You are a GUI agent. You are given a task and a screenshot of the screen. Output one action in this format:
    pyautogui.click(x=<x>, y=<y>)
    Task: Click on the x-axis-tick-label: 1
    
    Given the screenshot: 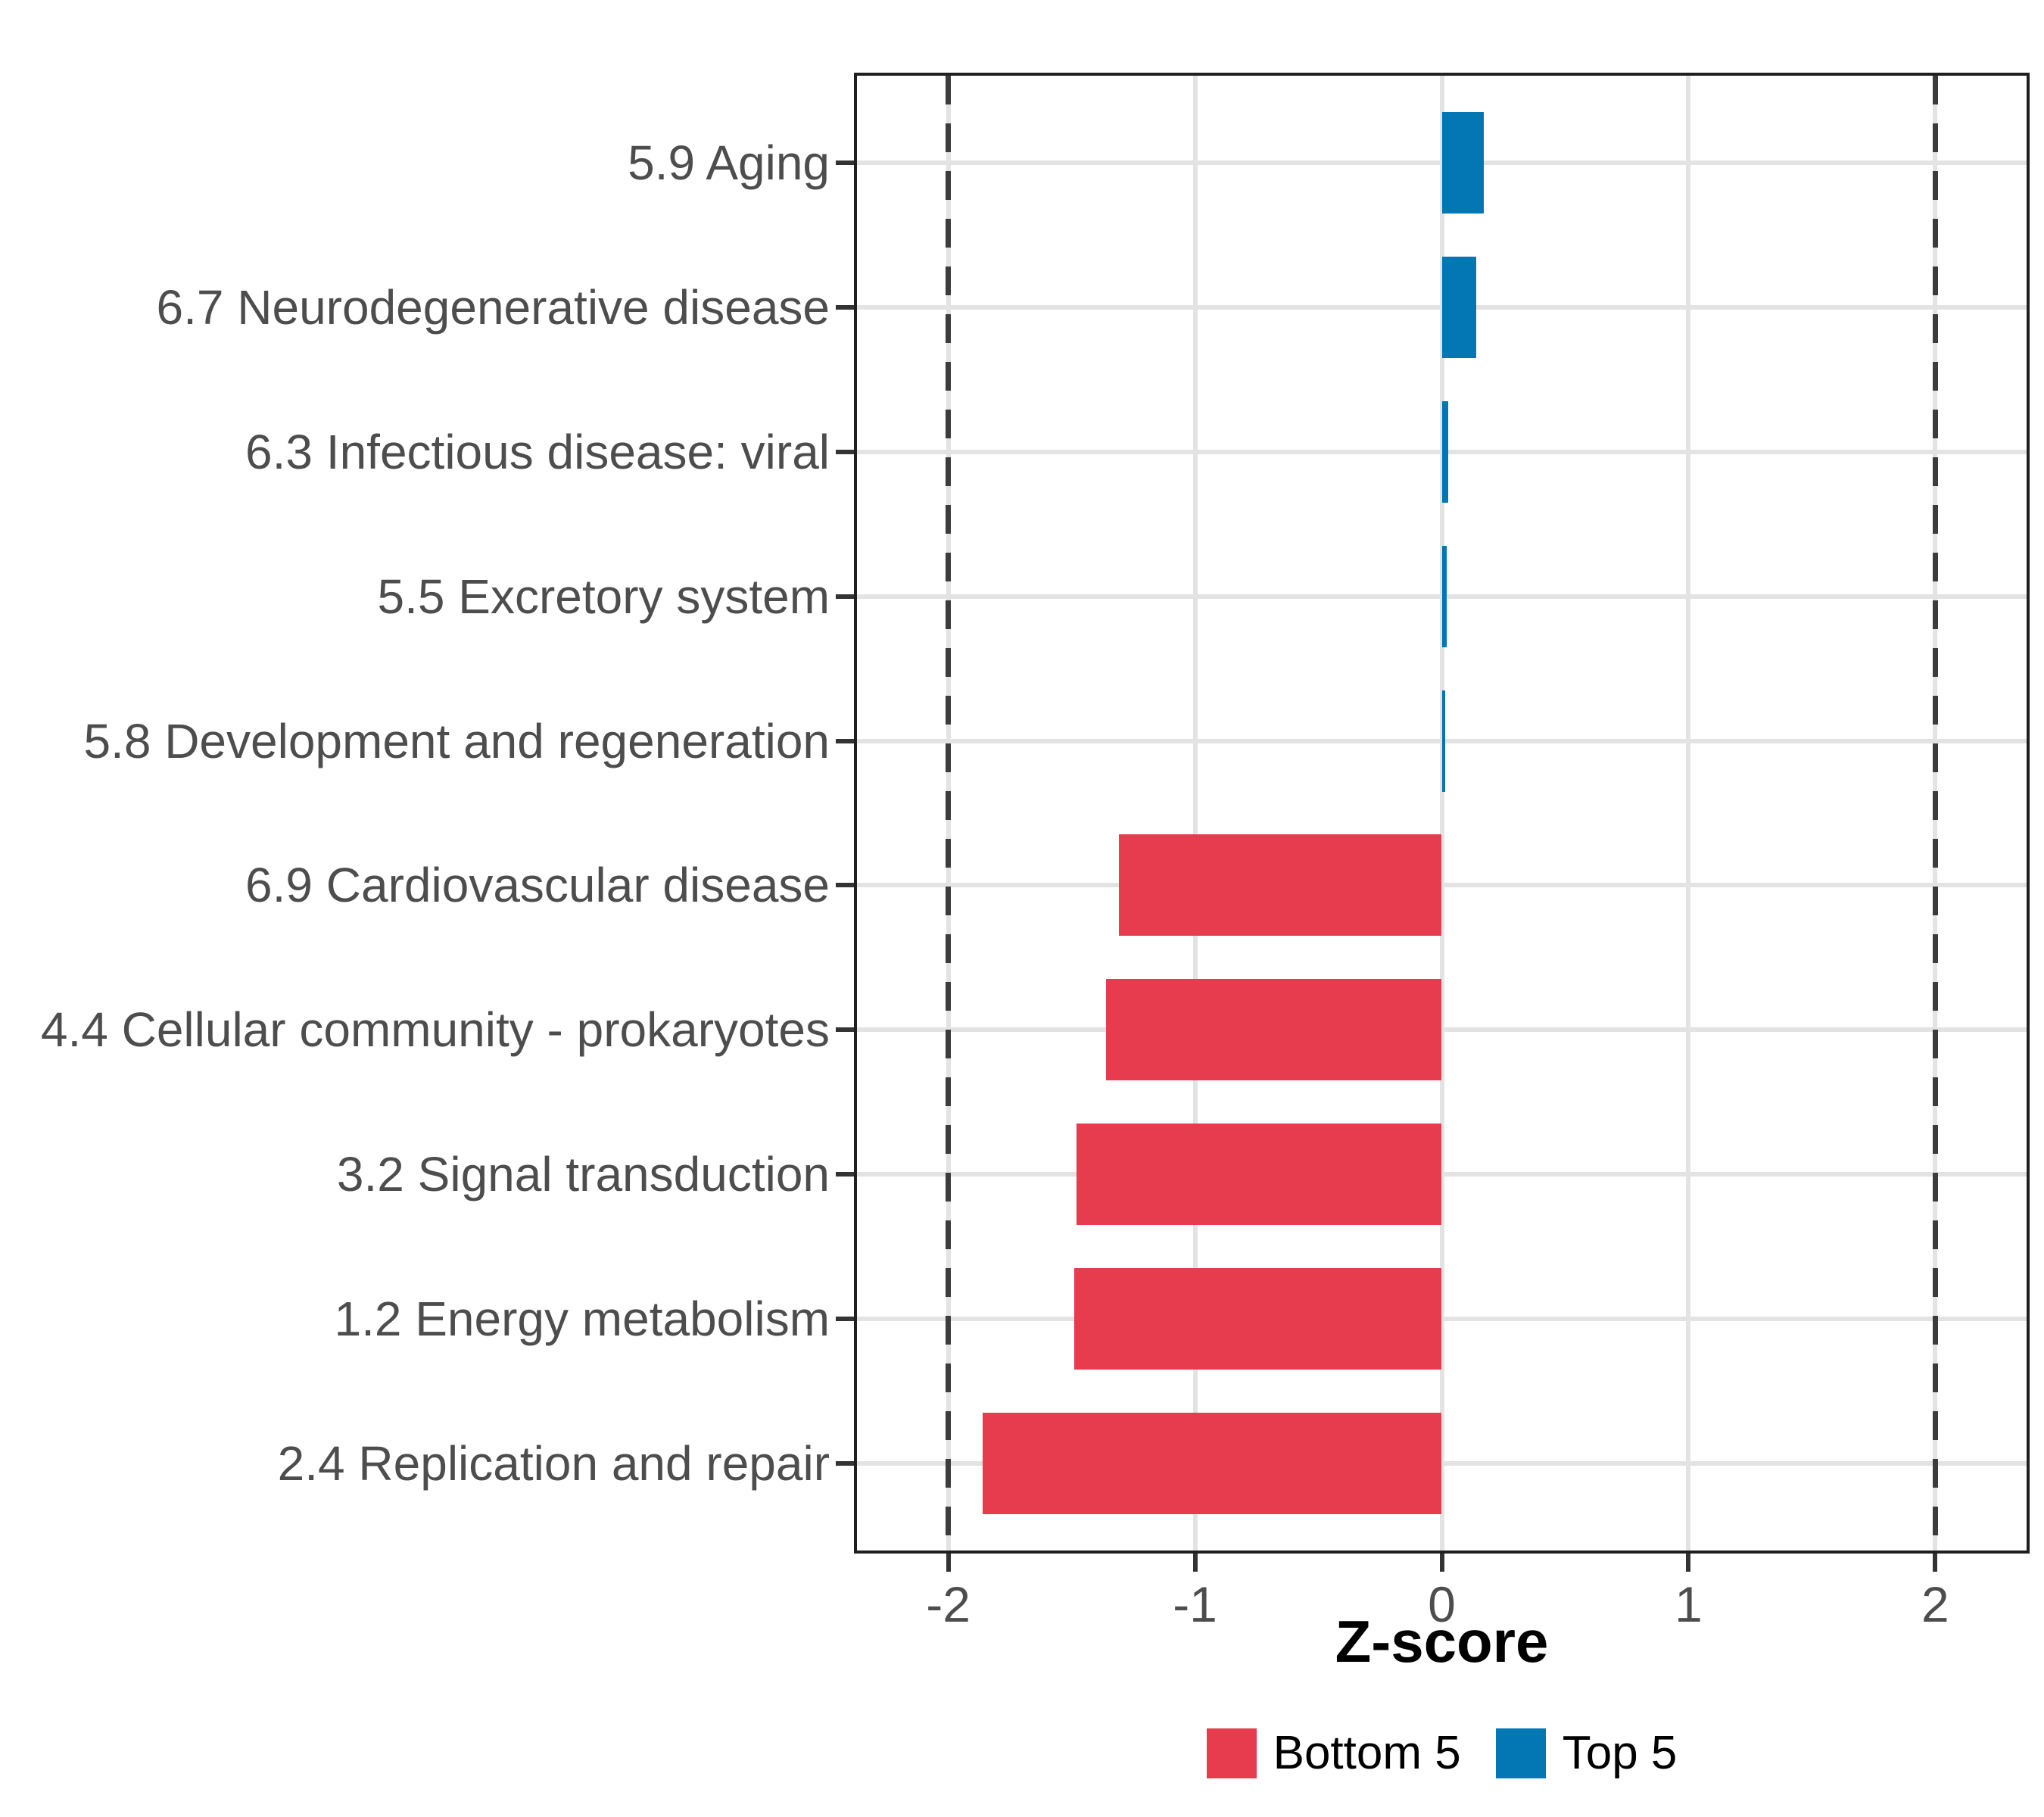 What is the action you would take?
    pyautogui.click(x=1689, y=1604)
    